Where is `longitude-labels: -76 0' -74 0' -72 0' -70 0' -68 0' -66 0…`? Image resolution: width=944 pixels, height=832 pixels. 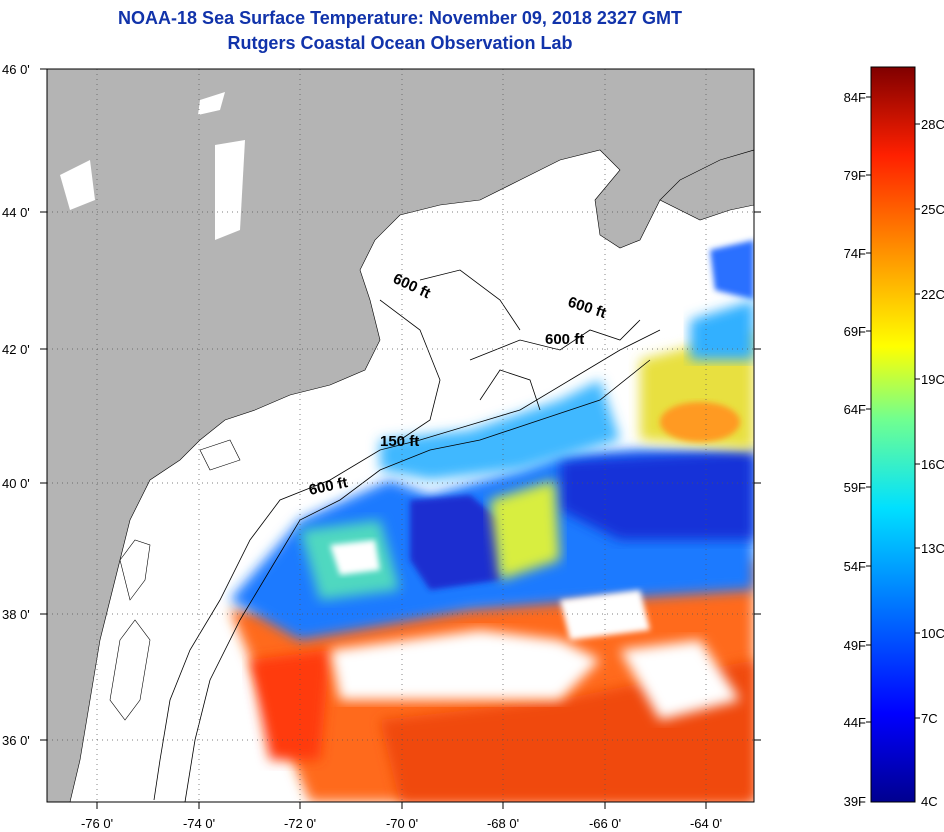
longitude-labels: -76 0' -74 0' -72 0' -70 0' -68 0' -66 0… is located at coordinates (401, 823).